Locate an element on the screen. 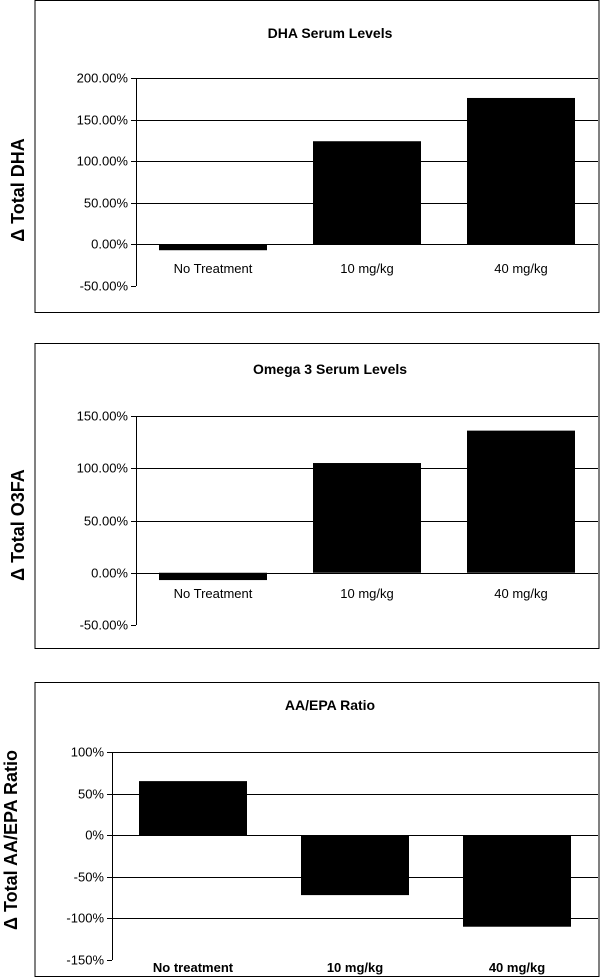 The width and height of the screenshot is (600, 979). y-tick-label: 100% is located at coordinates (88, 752).